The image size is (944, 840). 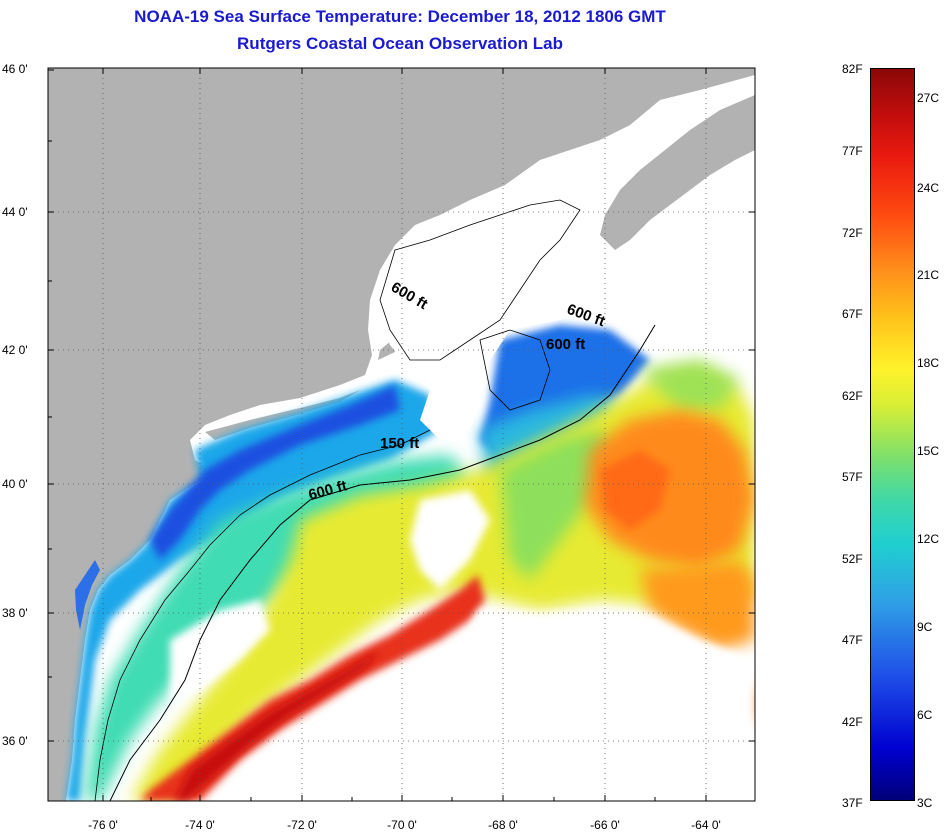 I want to click on colorbar-label-52f: 52F, so click(x=852, y=559).